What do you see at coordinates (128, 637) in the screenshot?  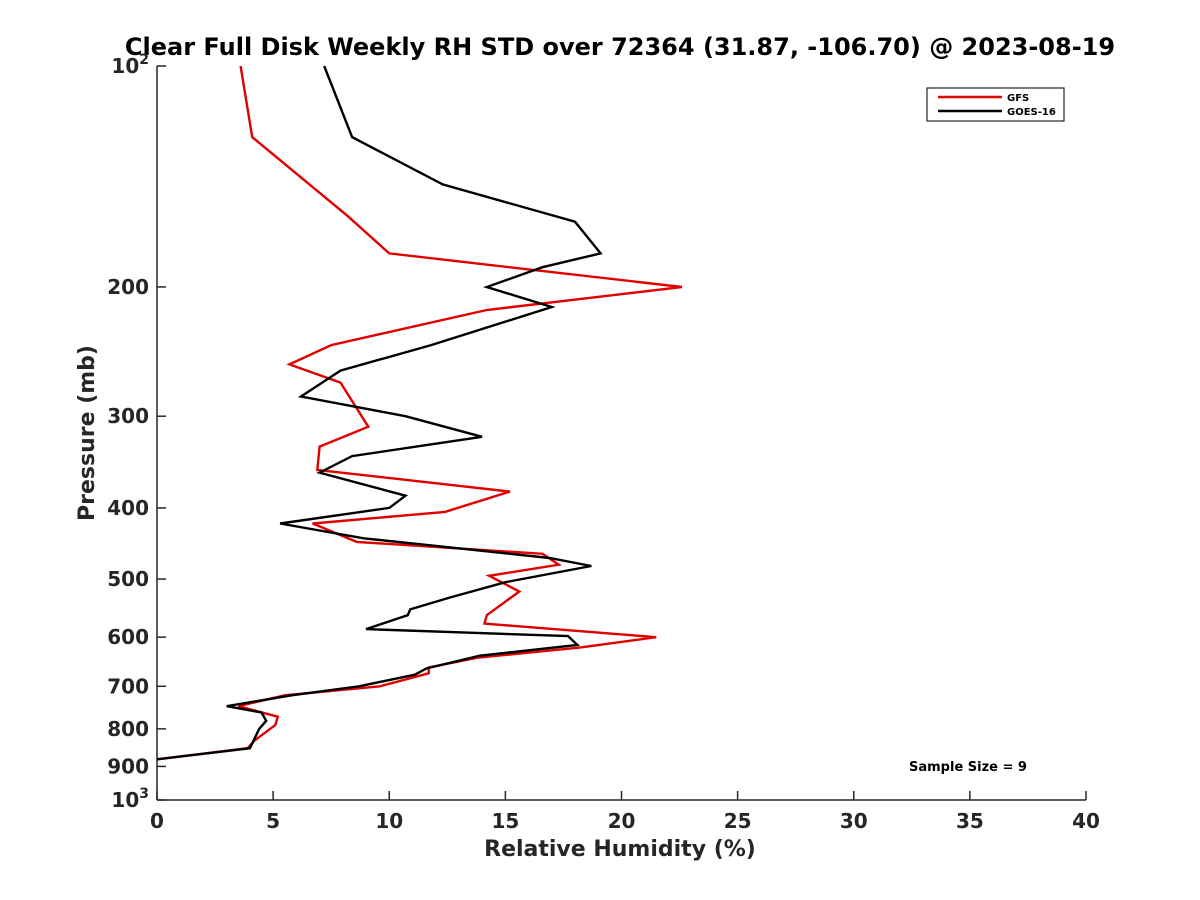 I see `y-tick-label: 600` at bounding box center [128, 637].